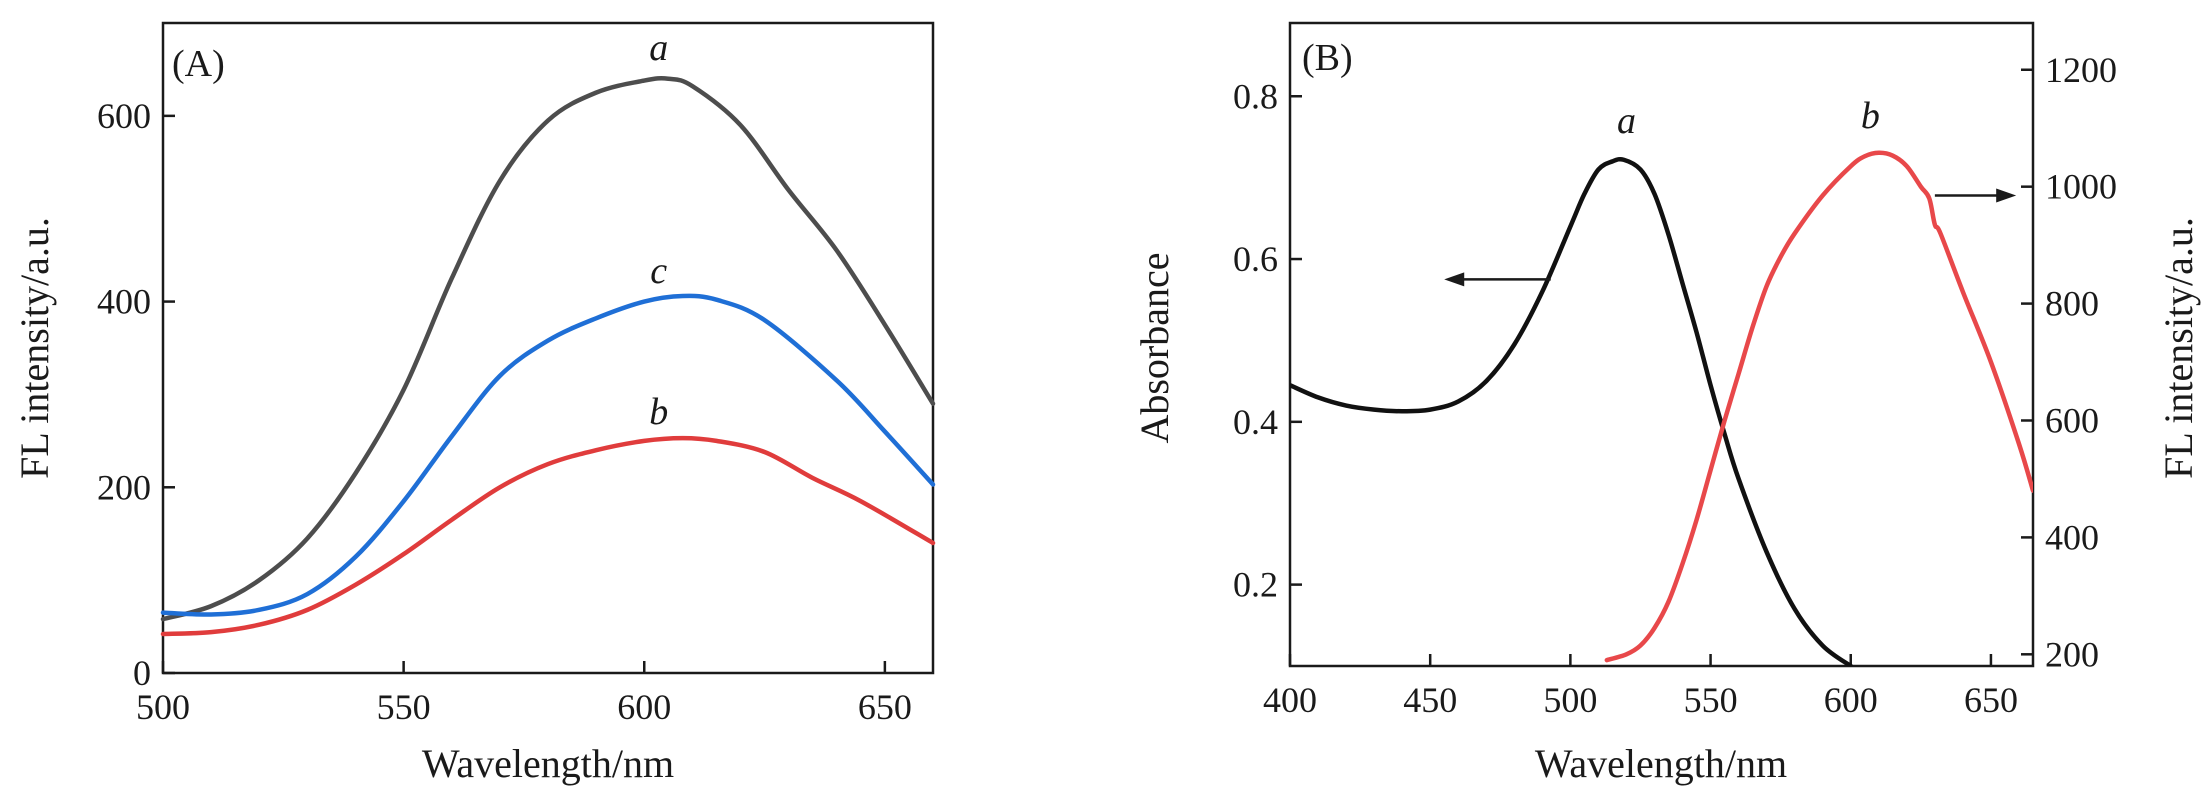 This screenshot has width=2205, height=787. I want to click on panel-b-x-tick-label: 500, so click(1570, 700).